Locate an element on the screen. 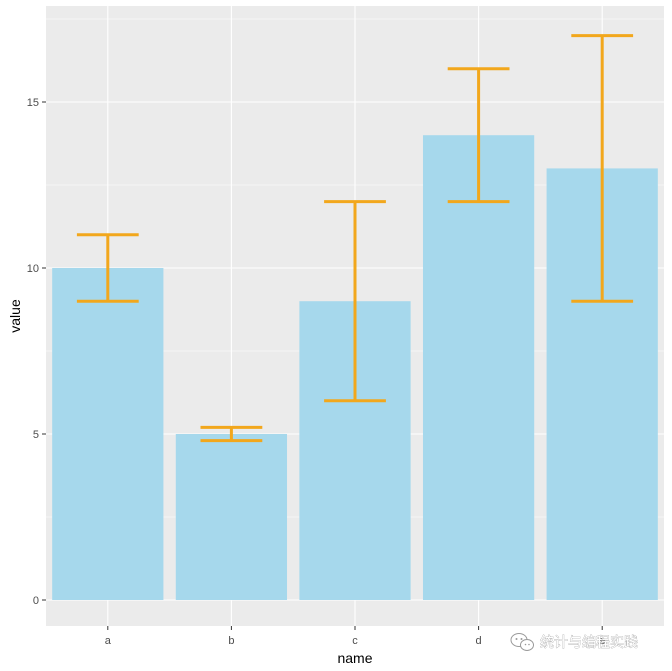  error-bar-e is located at coordinates (602, 168).